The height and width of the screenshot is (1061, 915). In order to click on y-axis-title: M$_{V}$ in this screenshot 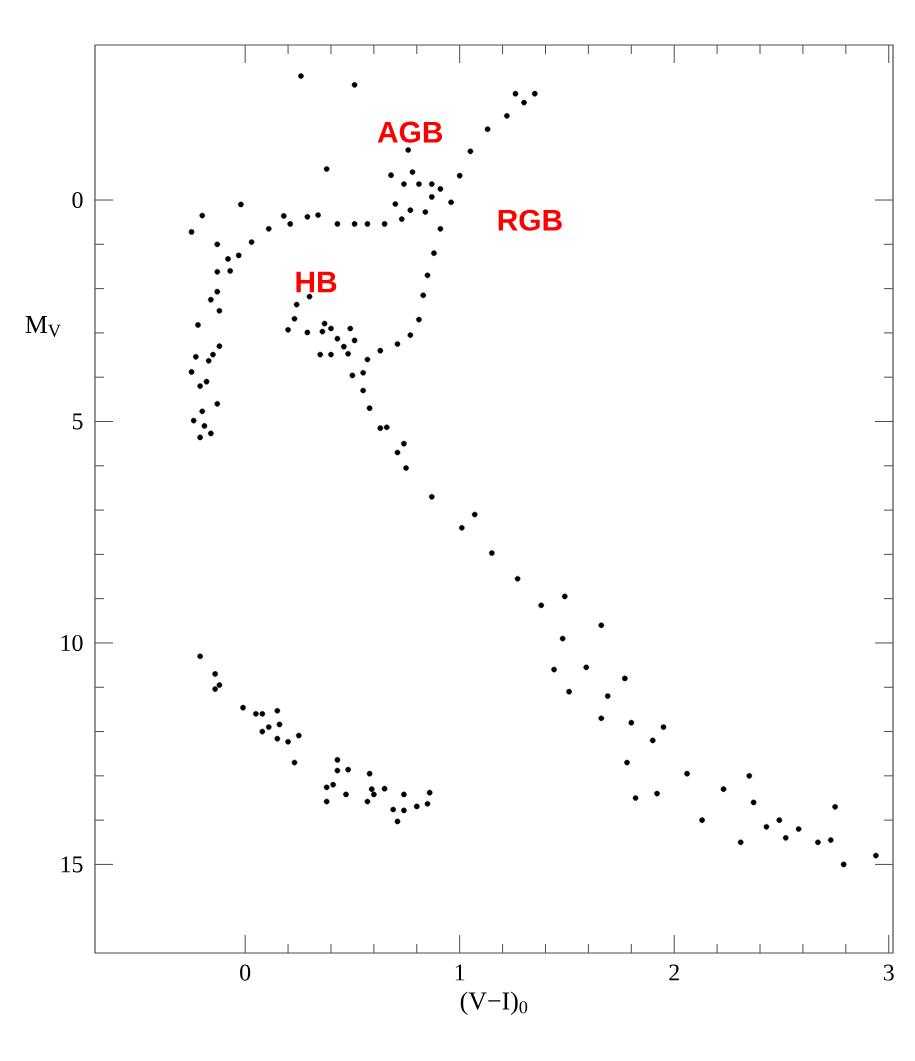, I will do `click(43, 326)`.